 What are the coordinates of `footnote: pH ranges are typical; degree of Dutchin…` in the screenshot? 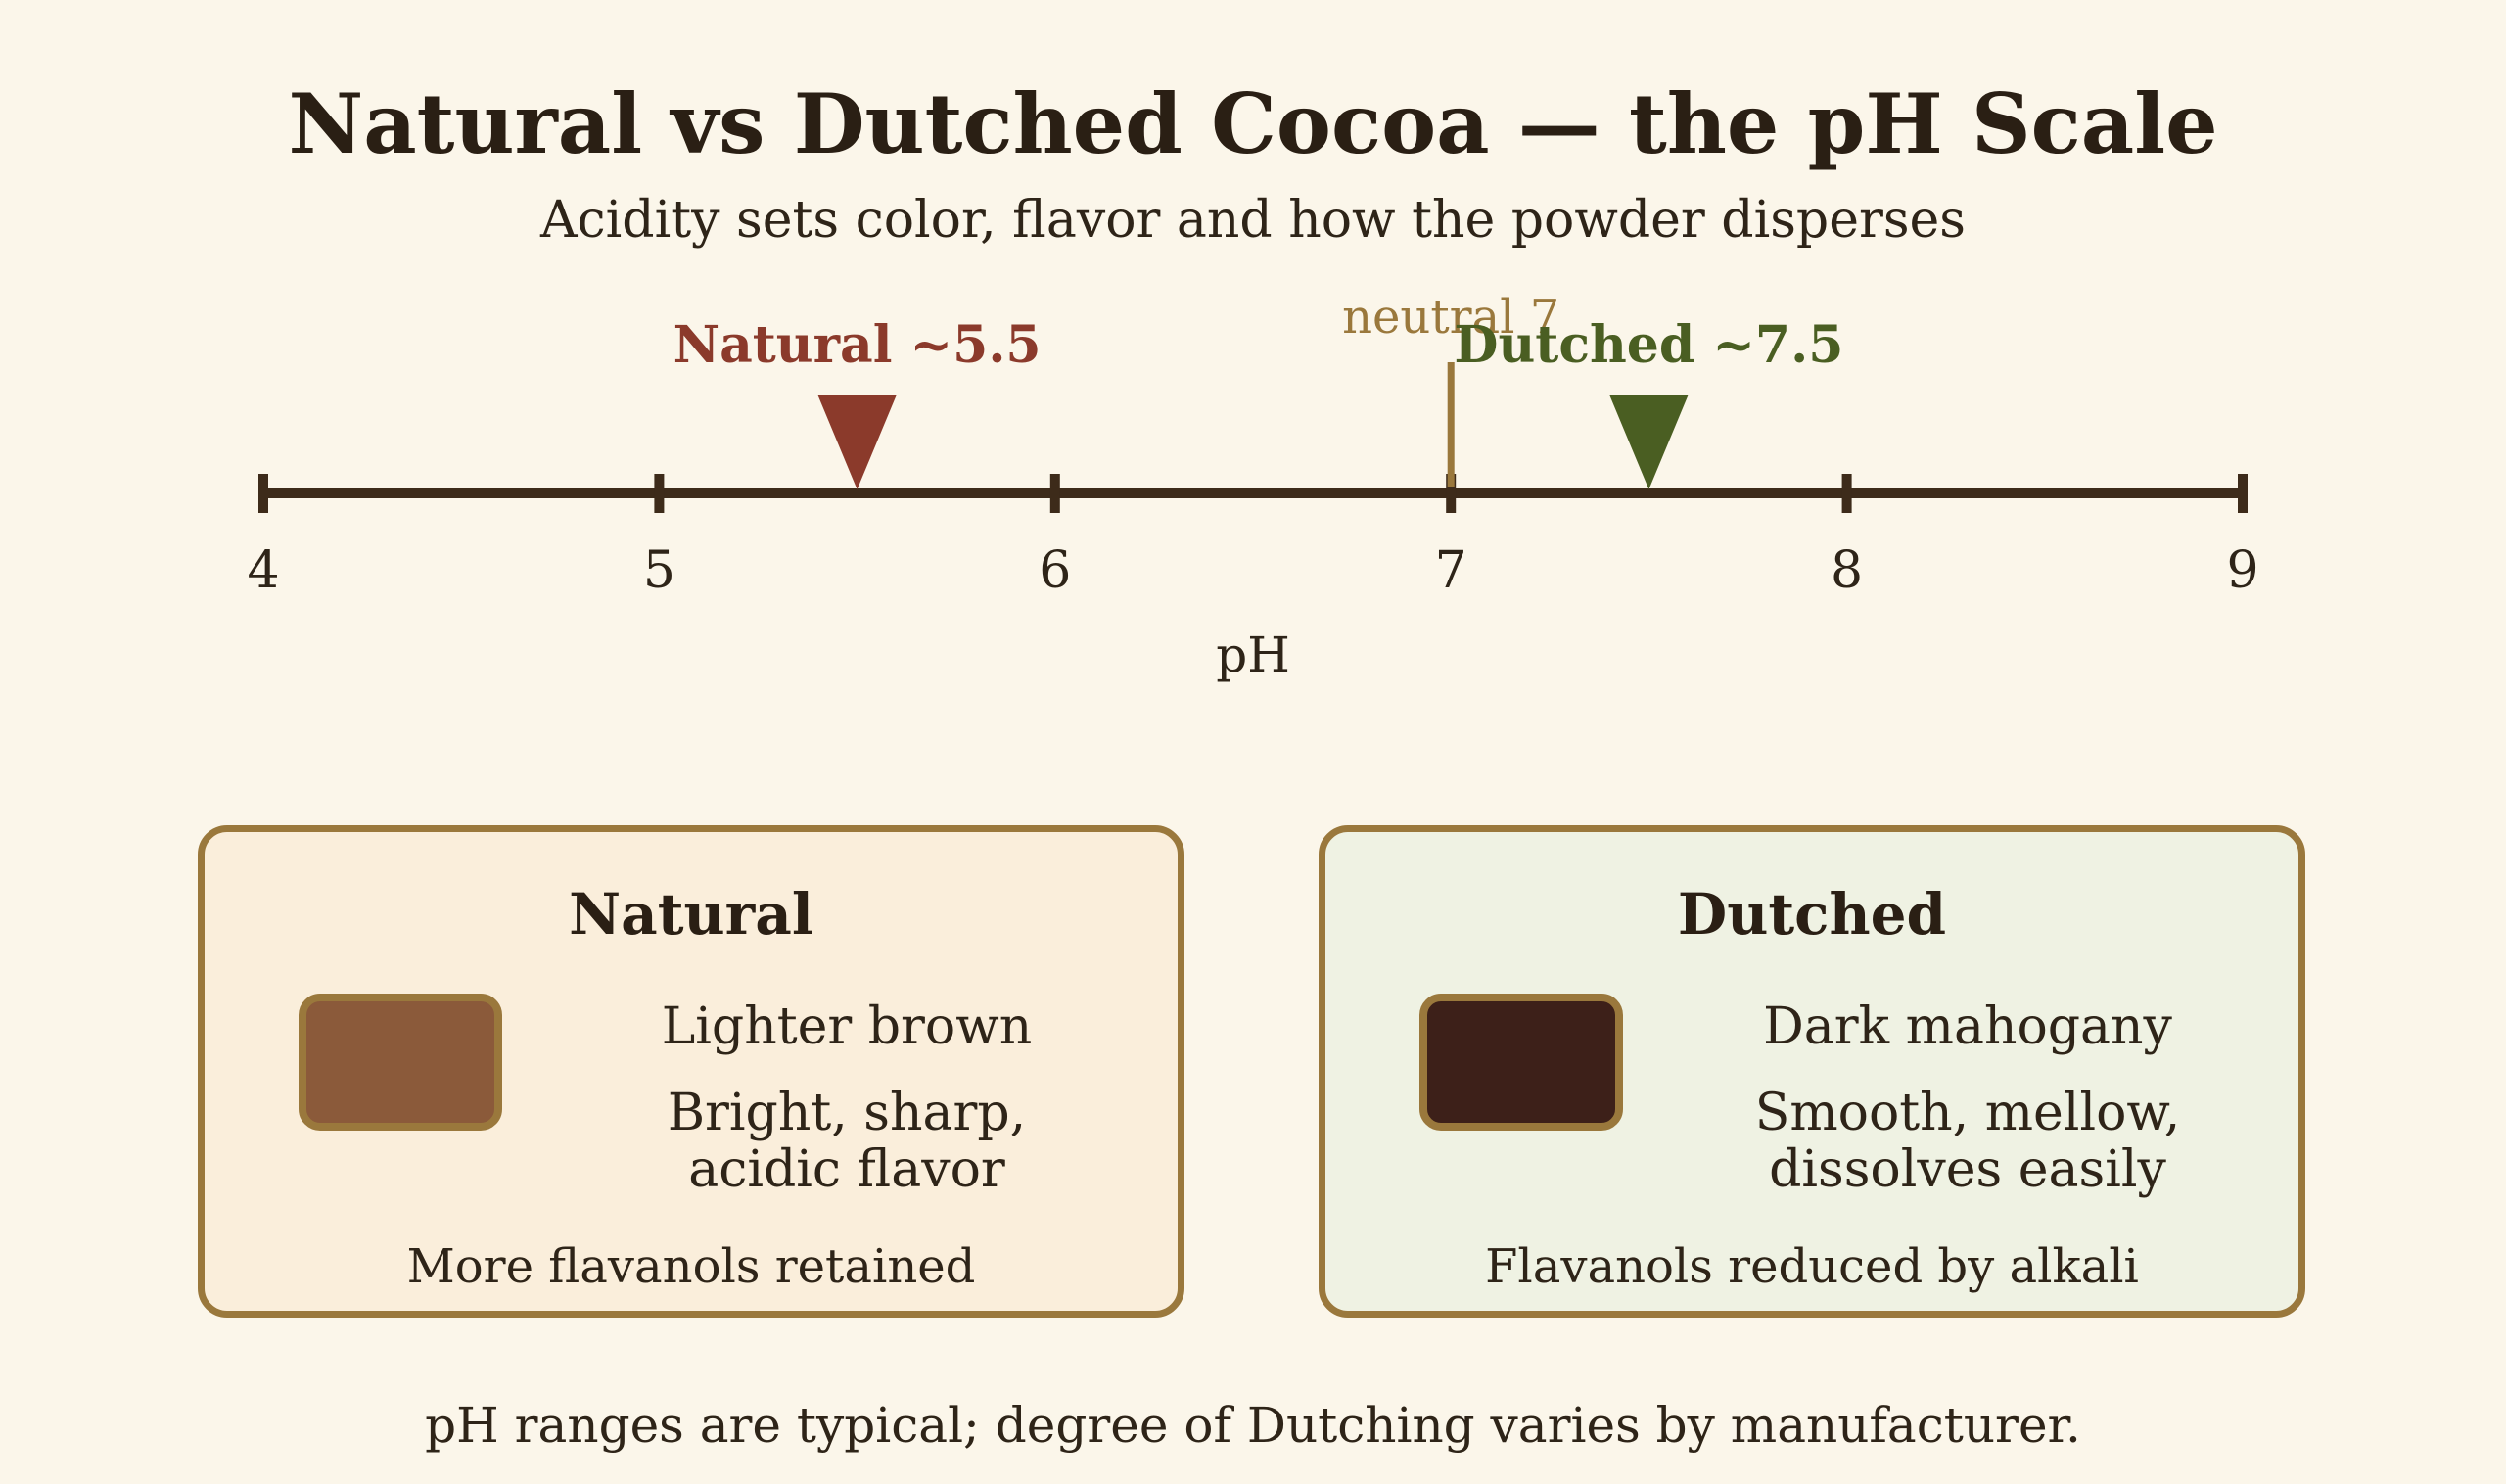 It's located at (1253, 1425).